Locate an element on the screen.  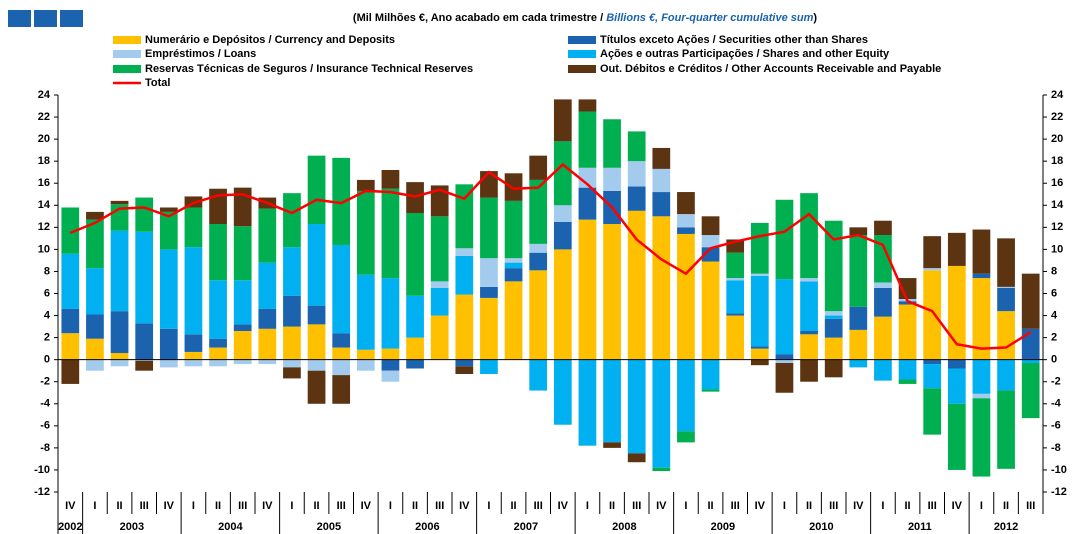
year-label: 2005 is located at coordinates (329, 527).